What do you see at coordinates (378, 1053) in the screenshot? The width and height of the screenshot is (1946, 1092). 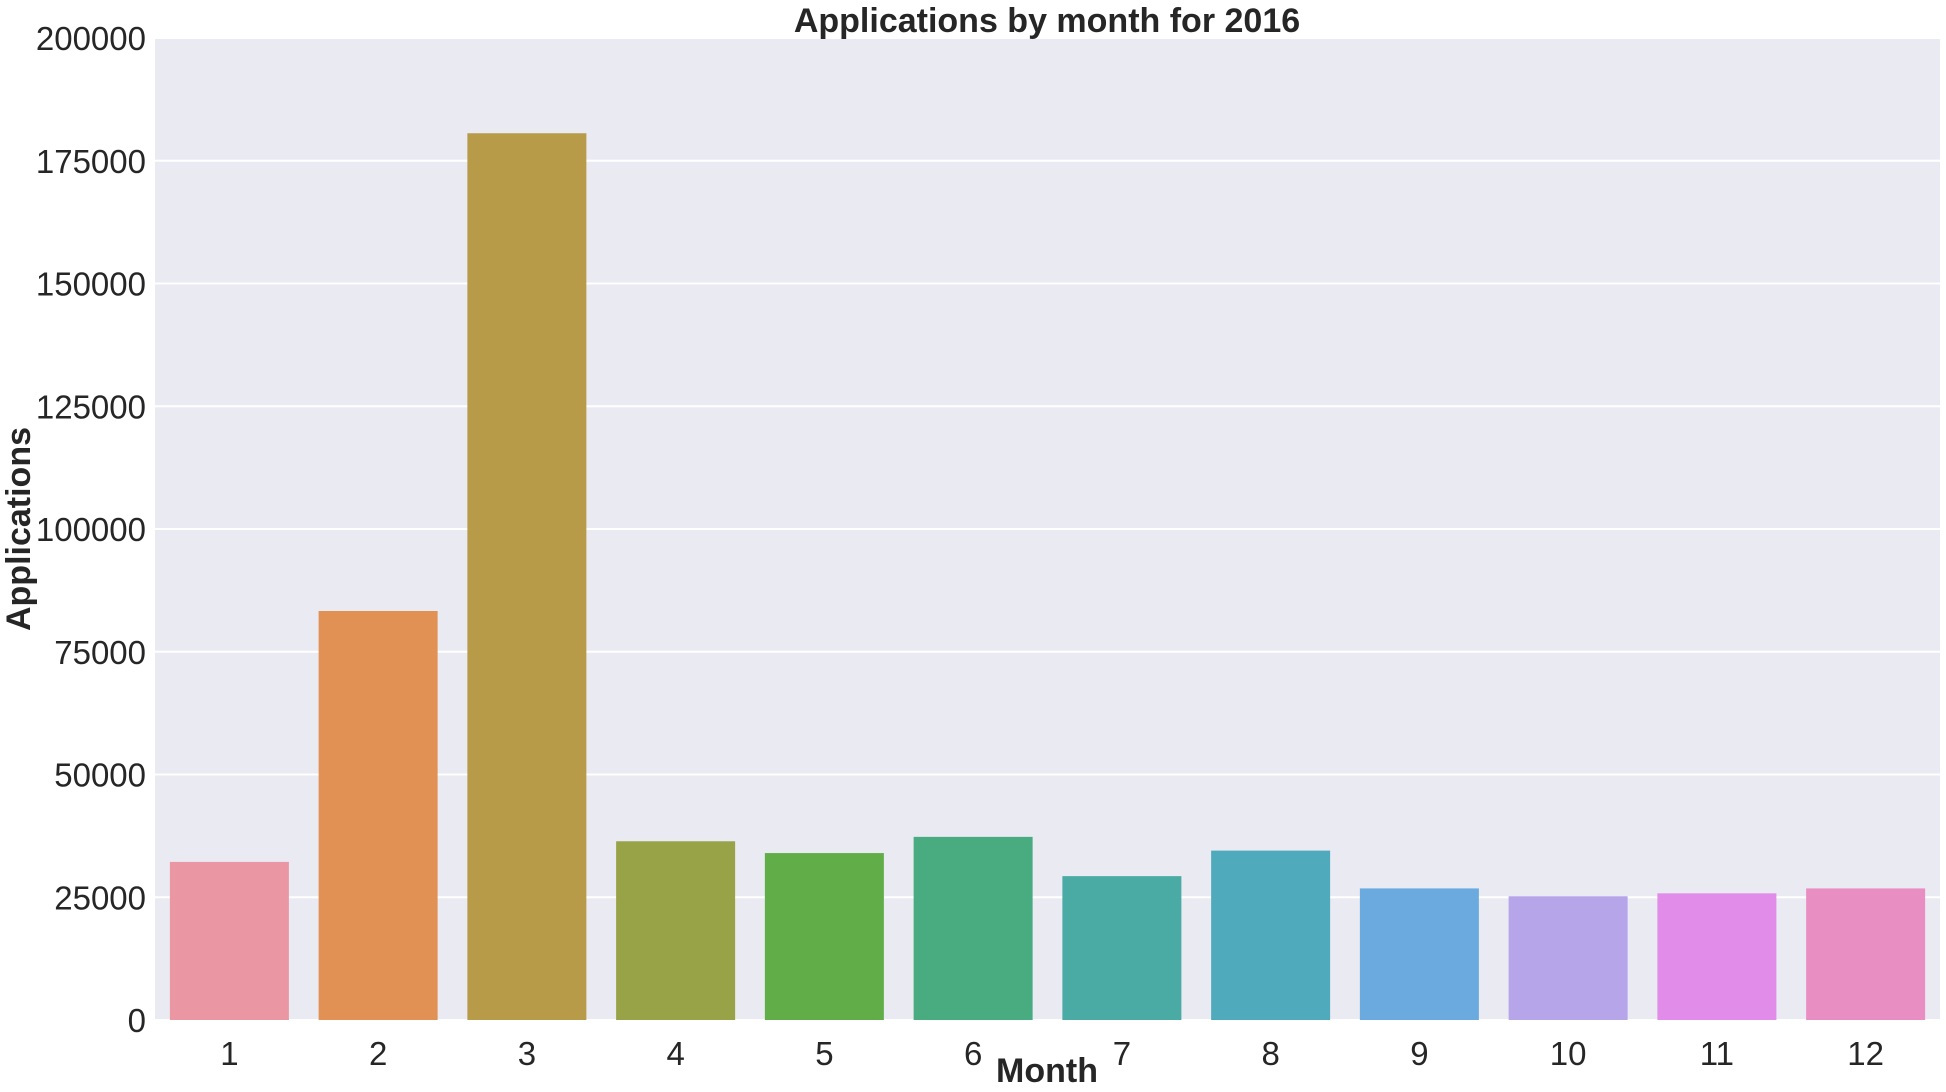 I see `x-tick-label: 2` at bounding box center [378, 1053].